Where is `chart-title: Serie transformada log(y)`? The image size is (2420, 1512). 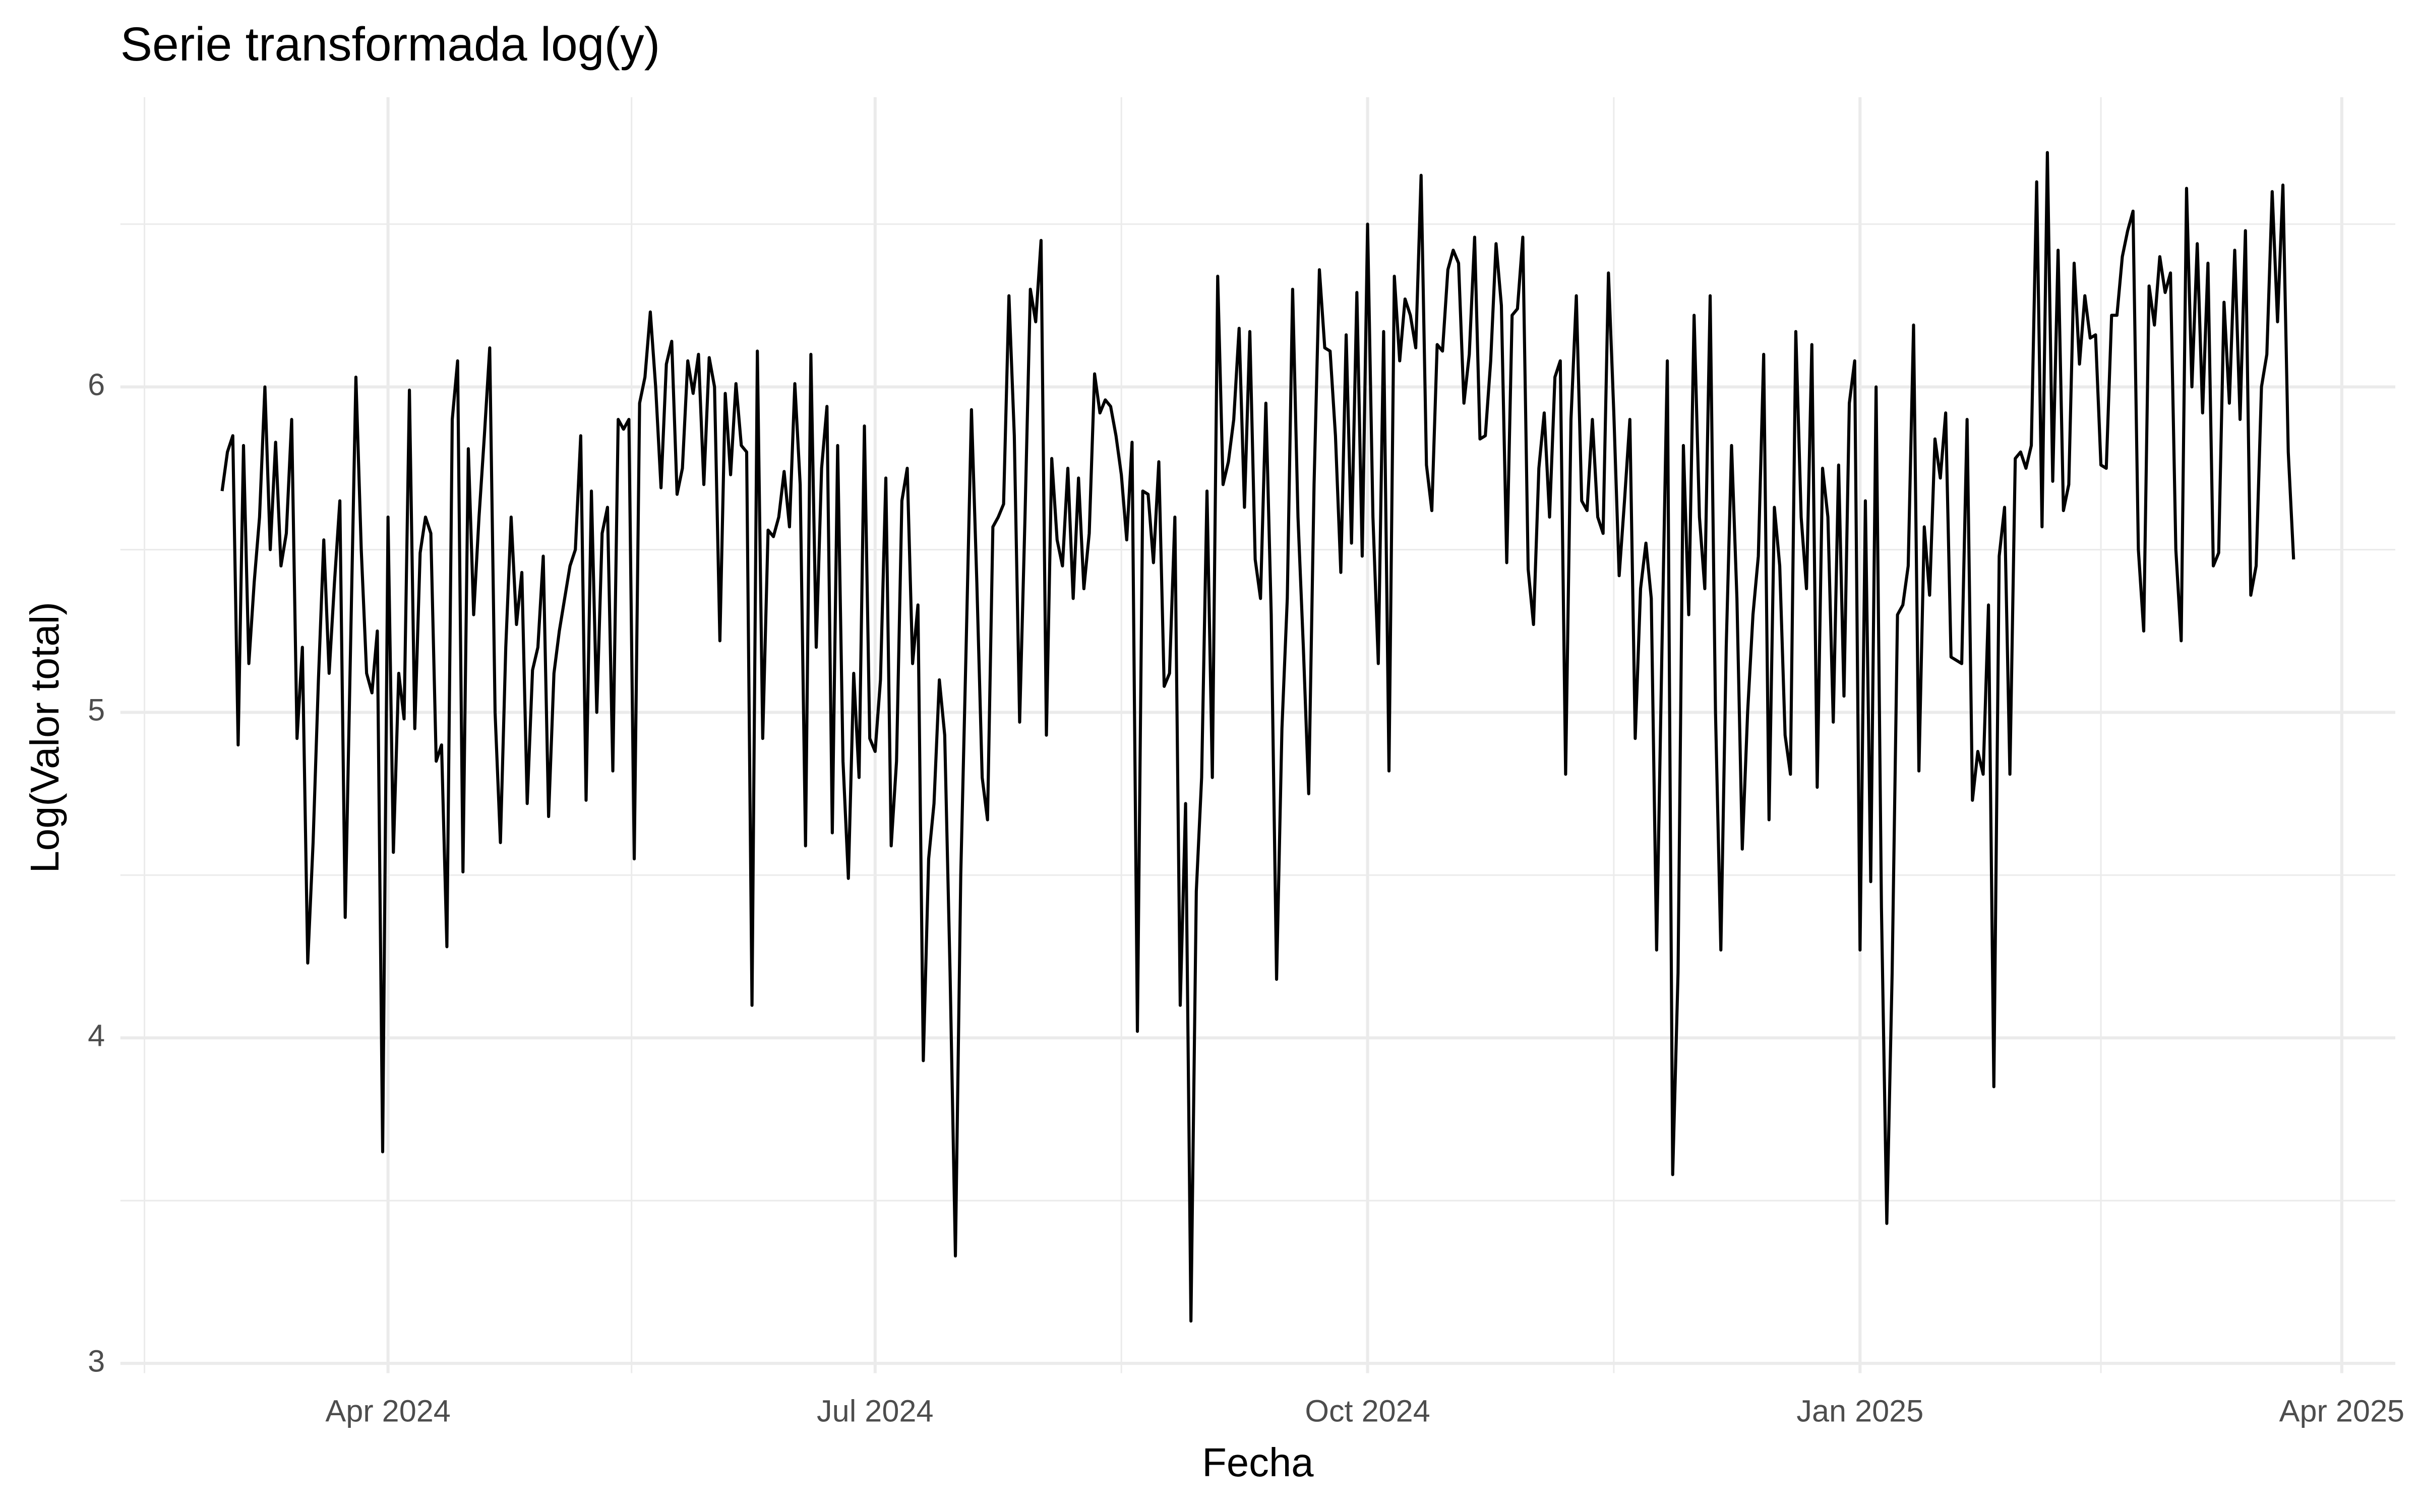
chart-title: Serie transformada log(y) is located at coordinates (390, 44).